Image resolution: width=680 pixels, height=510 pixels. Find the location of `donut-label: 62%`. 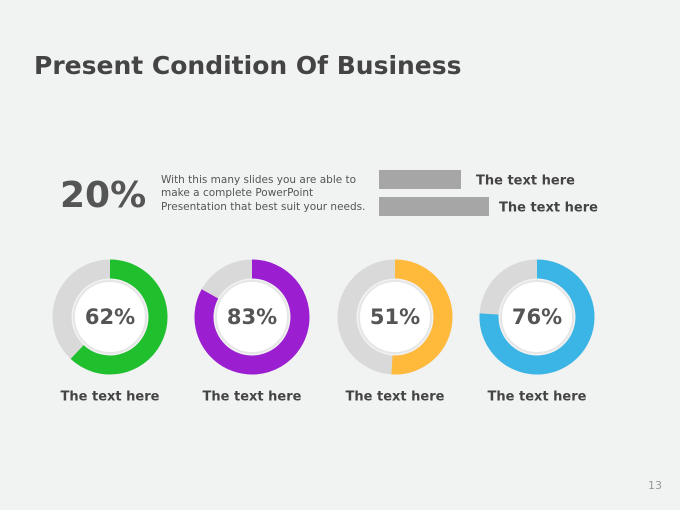

donut-label: 62% is located at coordinates (110, 317).